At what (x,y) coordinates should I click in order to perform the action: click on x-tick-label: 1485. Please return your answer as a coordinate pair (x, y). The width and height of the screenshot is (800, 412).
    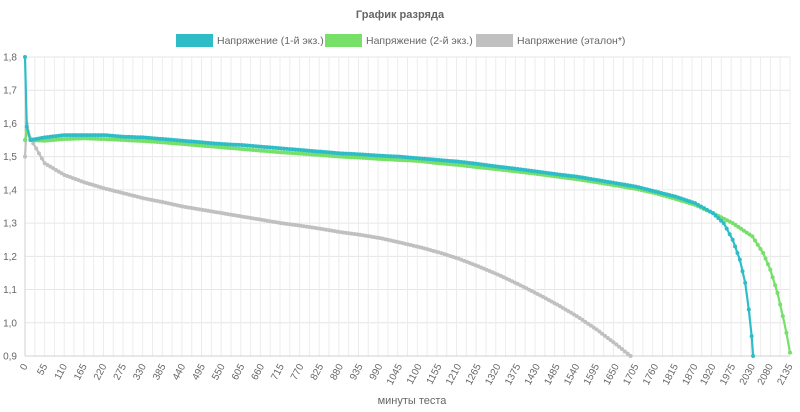
    Looking at the image, I should click on (553, 374).